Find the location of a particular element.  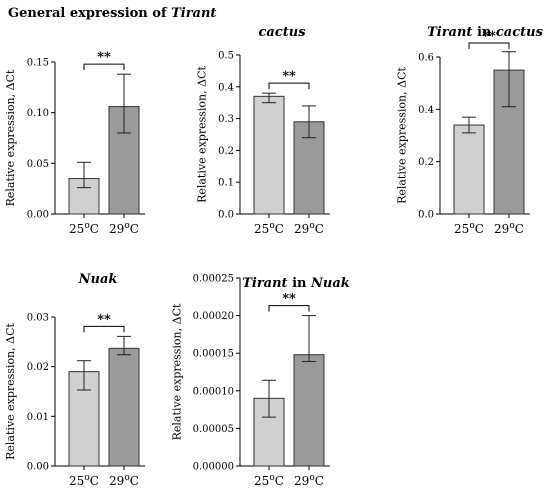

panel-title: Tirant in Nuak is located at coordinates (296, 283).